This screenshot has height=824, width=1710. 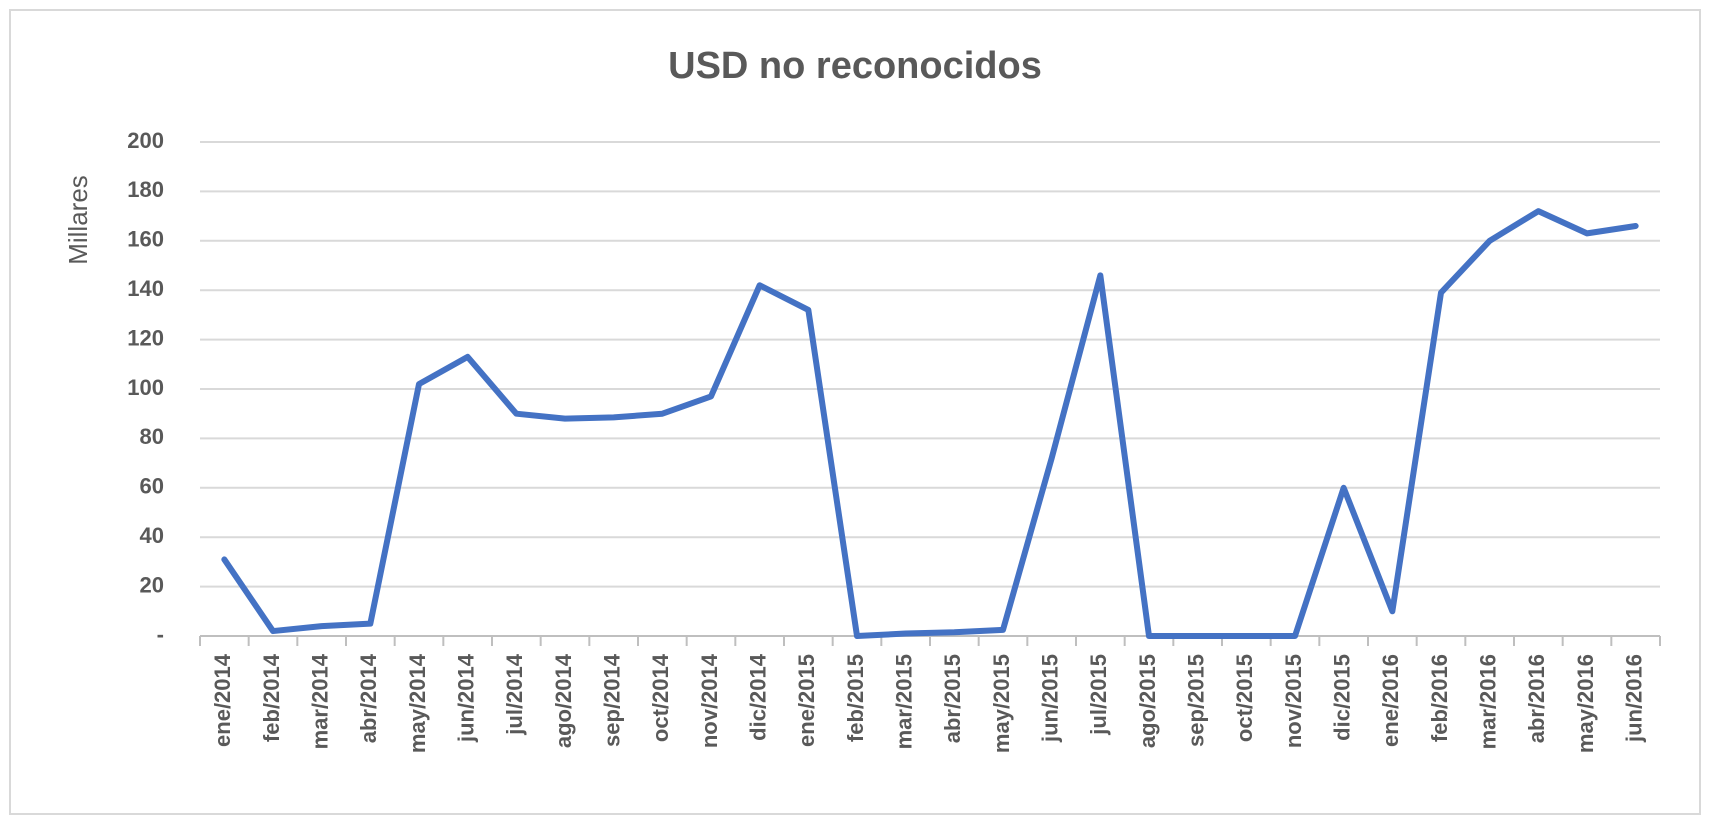 I want to click on x-tick-label: ene/2014, so click(x=222, y=700).